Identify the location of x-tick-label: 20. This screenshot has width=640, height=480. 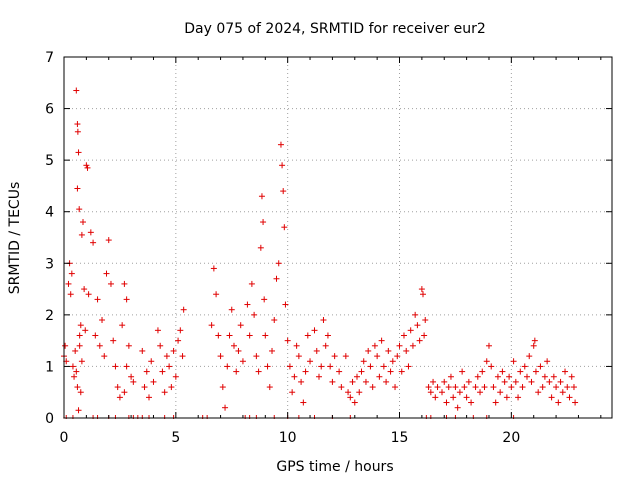
(511, 438).